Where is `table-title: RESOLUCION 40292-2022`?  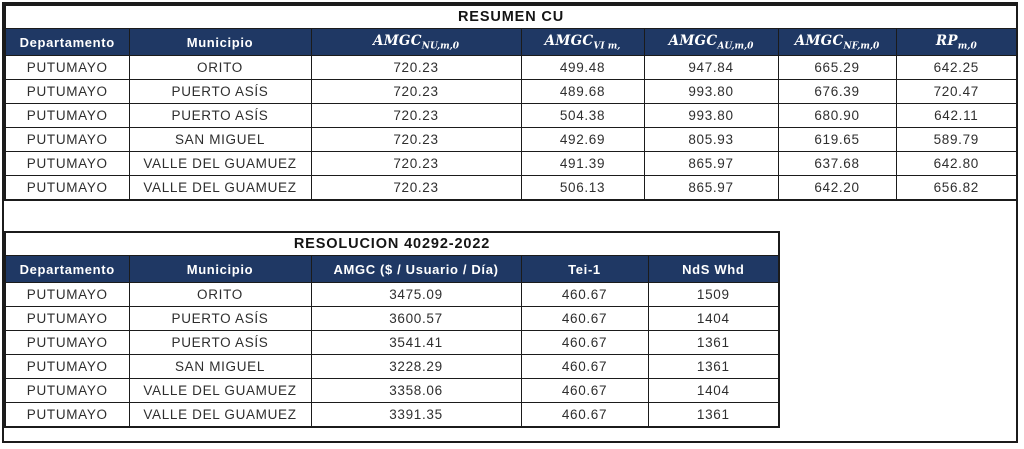 table-title: RESOLUCION 40292-2022 is located at coordinates (392, 243).